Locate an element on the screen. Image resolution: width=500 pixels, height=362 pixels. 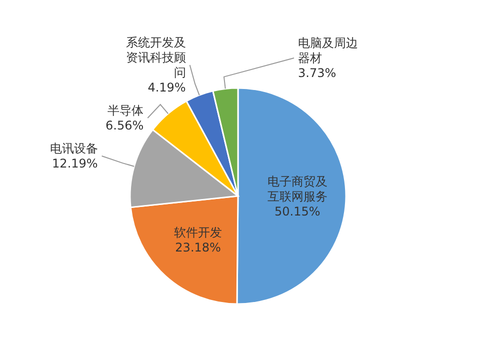
slice-label: 电子商贸及互联网服务 is located at coordinates (297, 189).